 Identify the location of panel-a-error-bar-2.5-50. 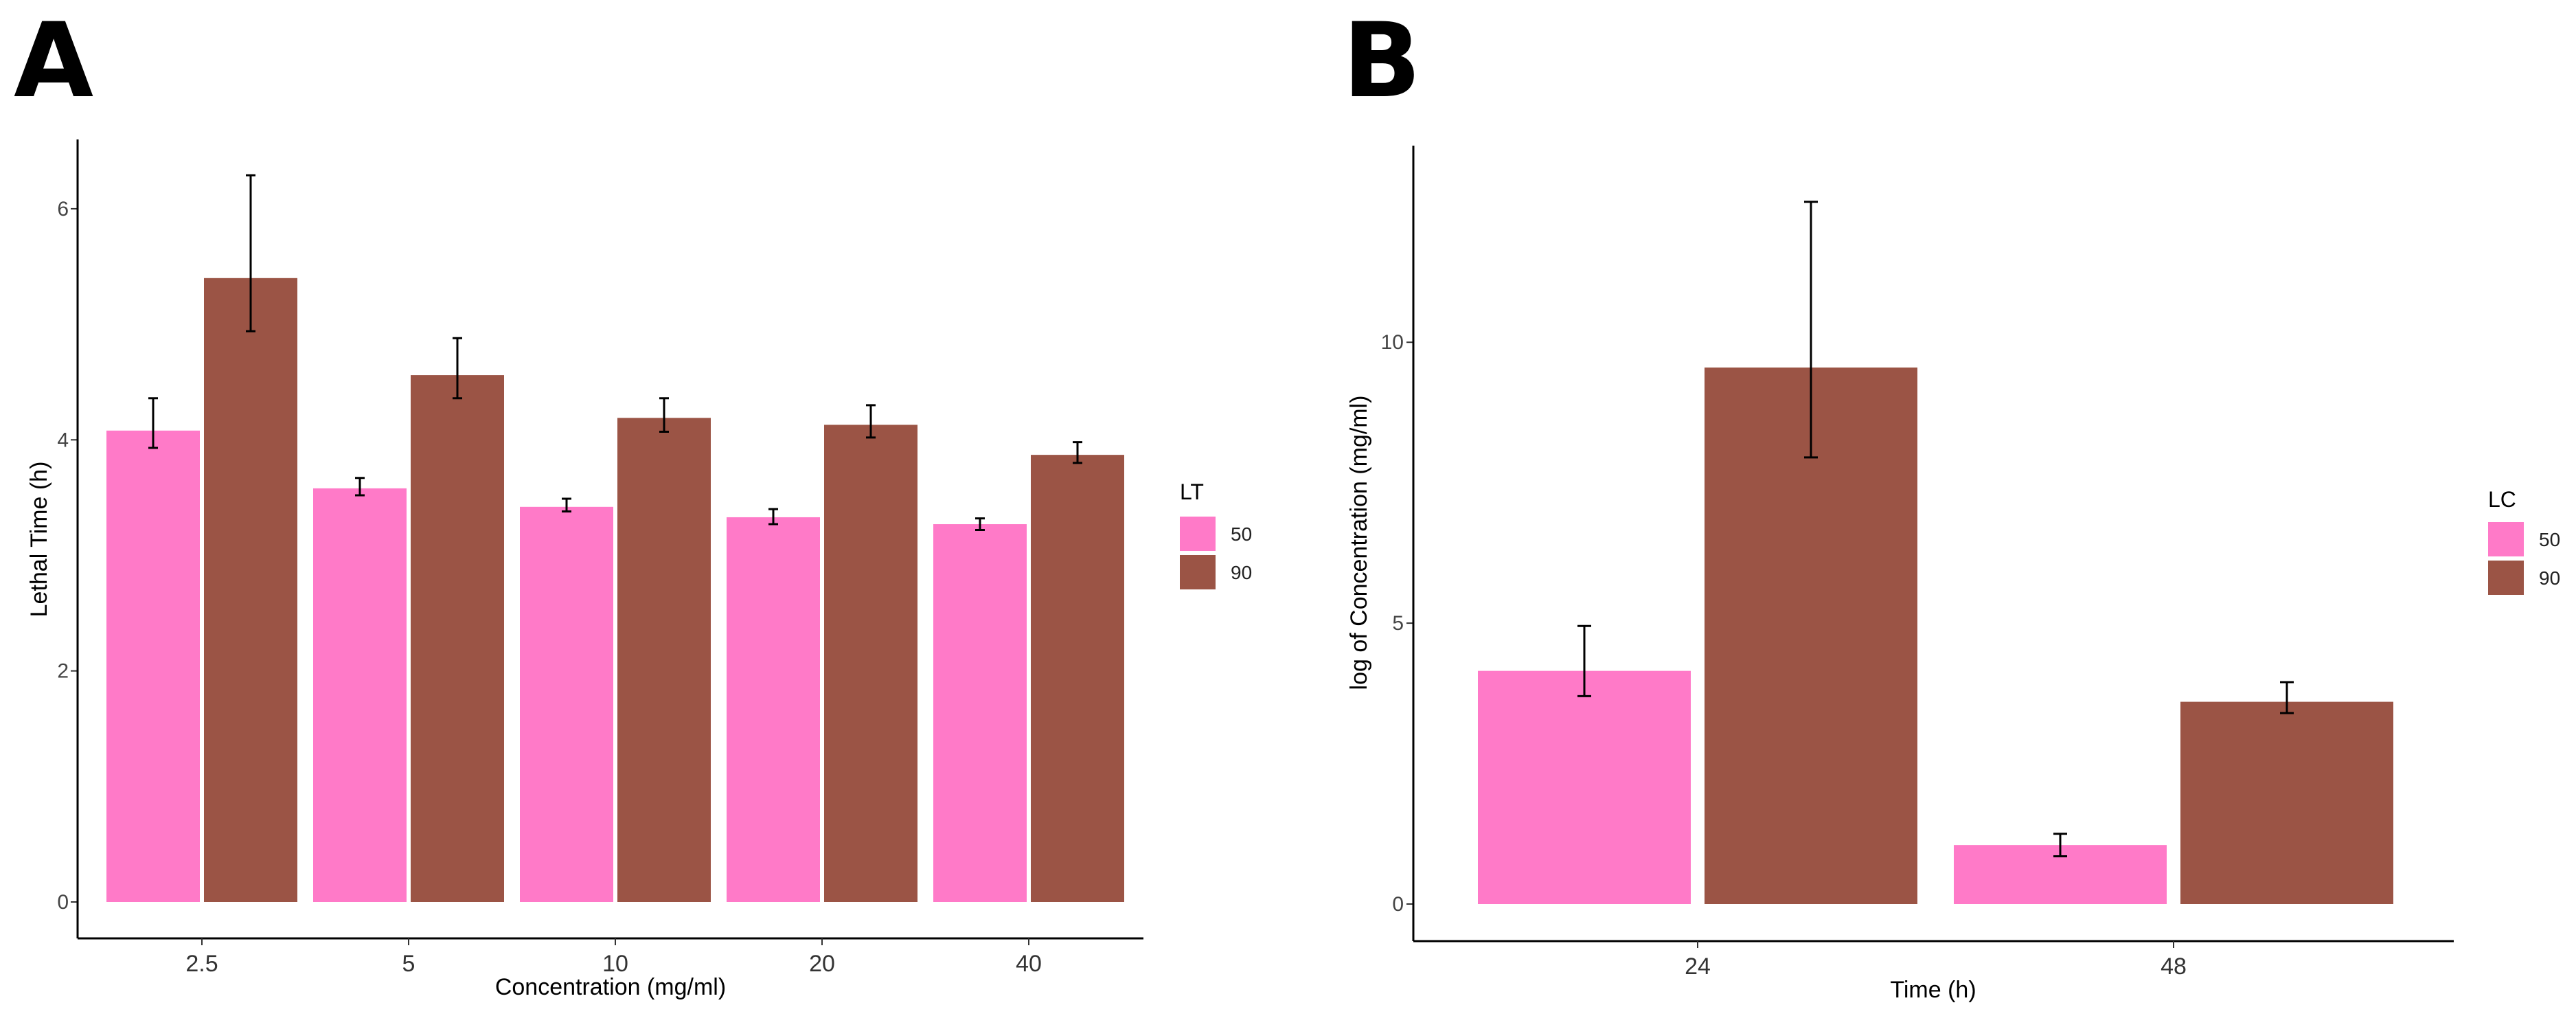
(153, 423).